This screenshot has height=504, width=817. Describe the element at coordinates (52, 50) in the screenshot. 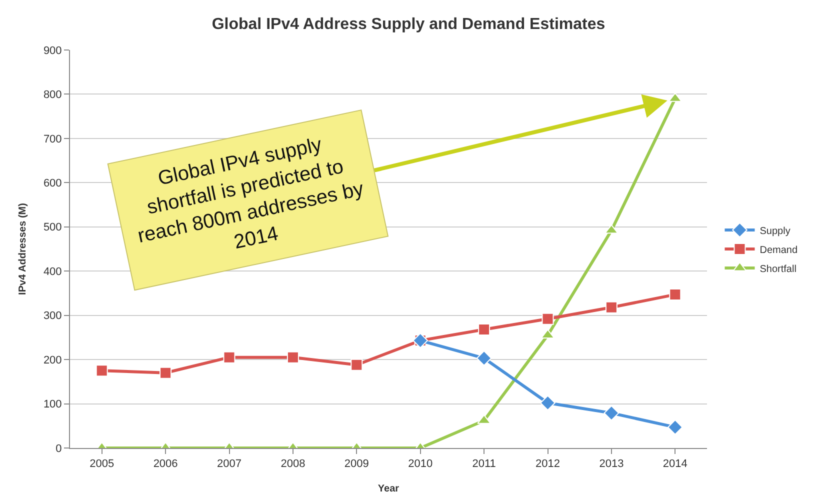

I see `y-tick-label: 900` at that location.